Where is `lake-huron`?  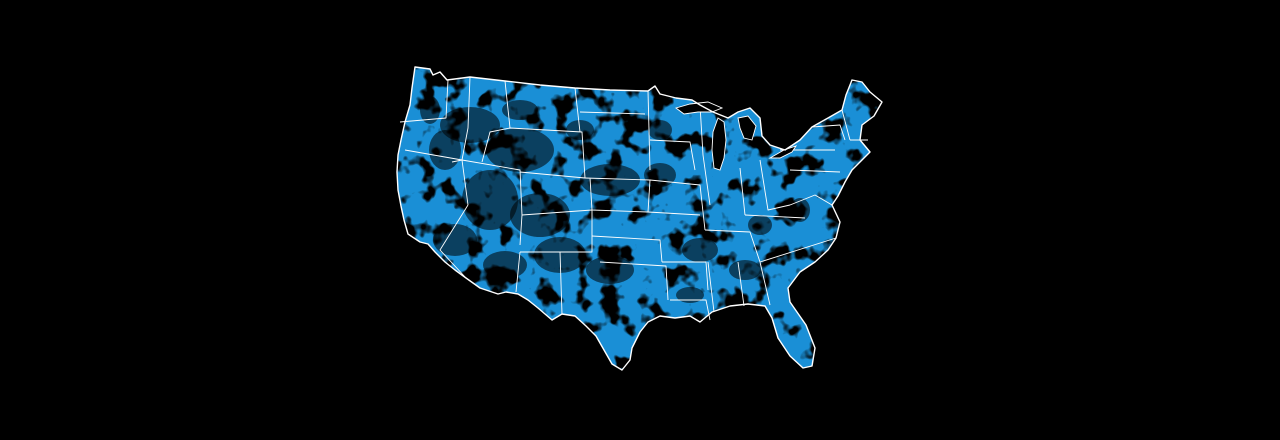
lake-huron is located at coordinates (747, 128).